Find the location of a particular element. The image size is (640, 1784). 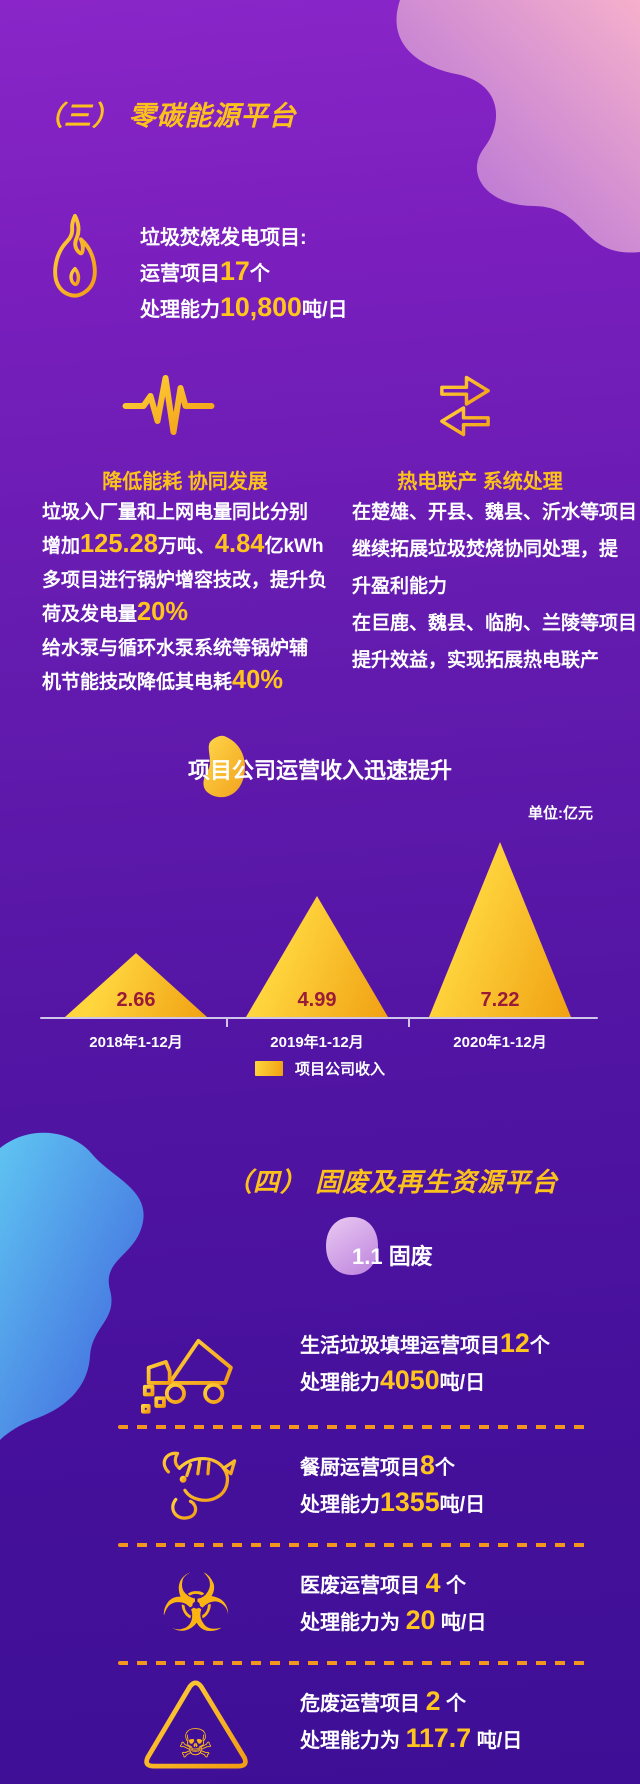

item-line: 处理能力1355吨/日 is located at coordinates (393, 1502).